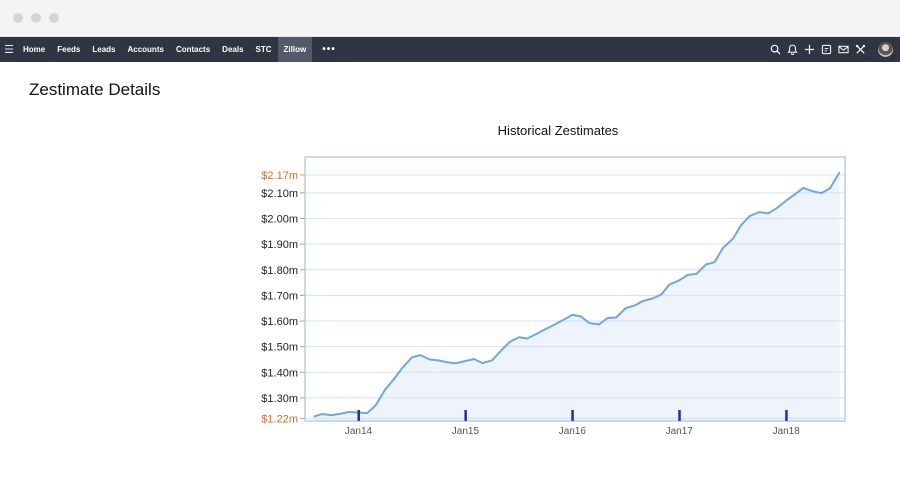 This screenshot has width=900, height=487. Describe the element at coordinates (885, 49) in the screenshot. I see `avatar` at that location.